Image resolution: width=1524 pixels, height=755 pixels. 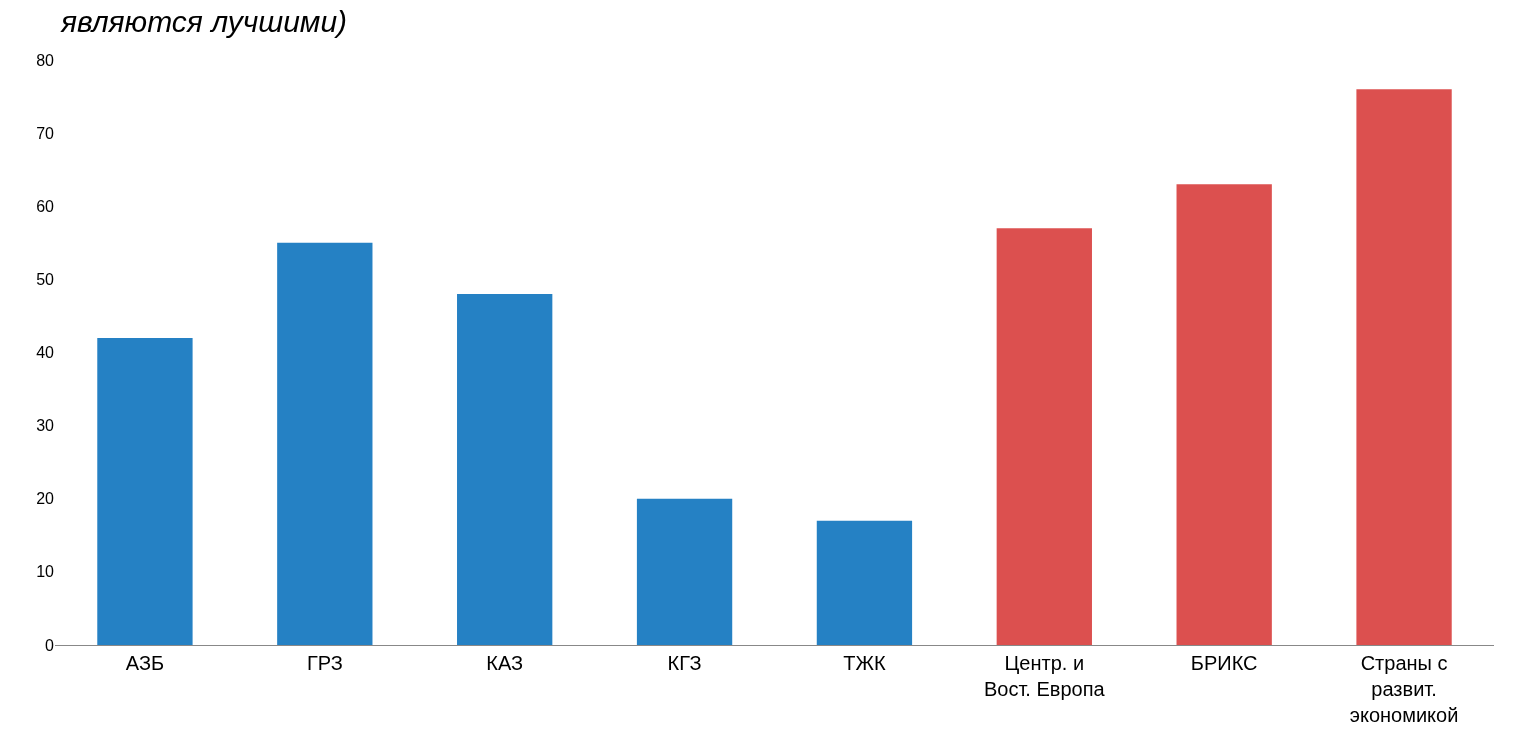 What do you see at coordinates (684, 663) in the screenshot?
I see `x-tick-label: КГЗ` at bounding box center [684, 663].